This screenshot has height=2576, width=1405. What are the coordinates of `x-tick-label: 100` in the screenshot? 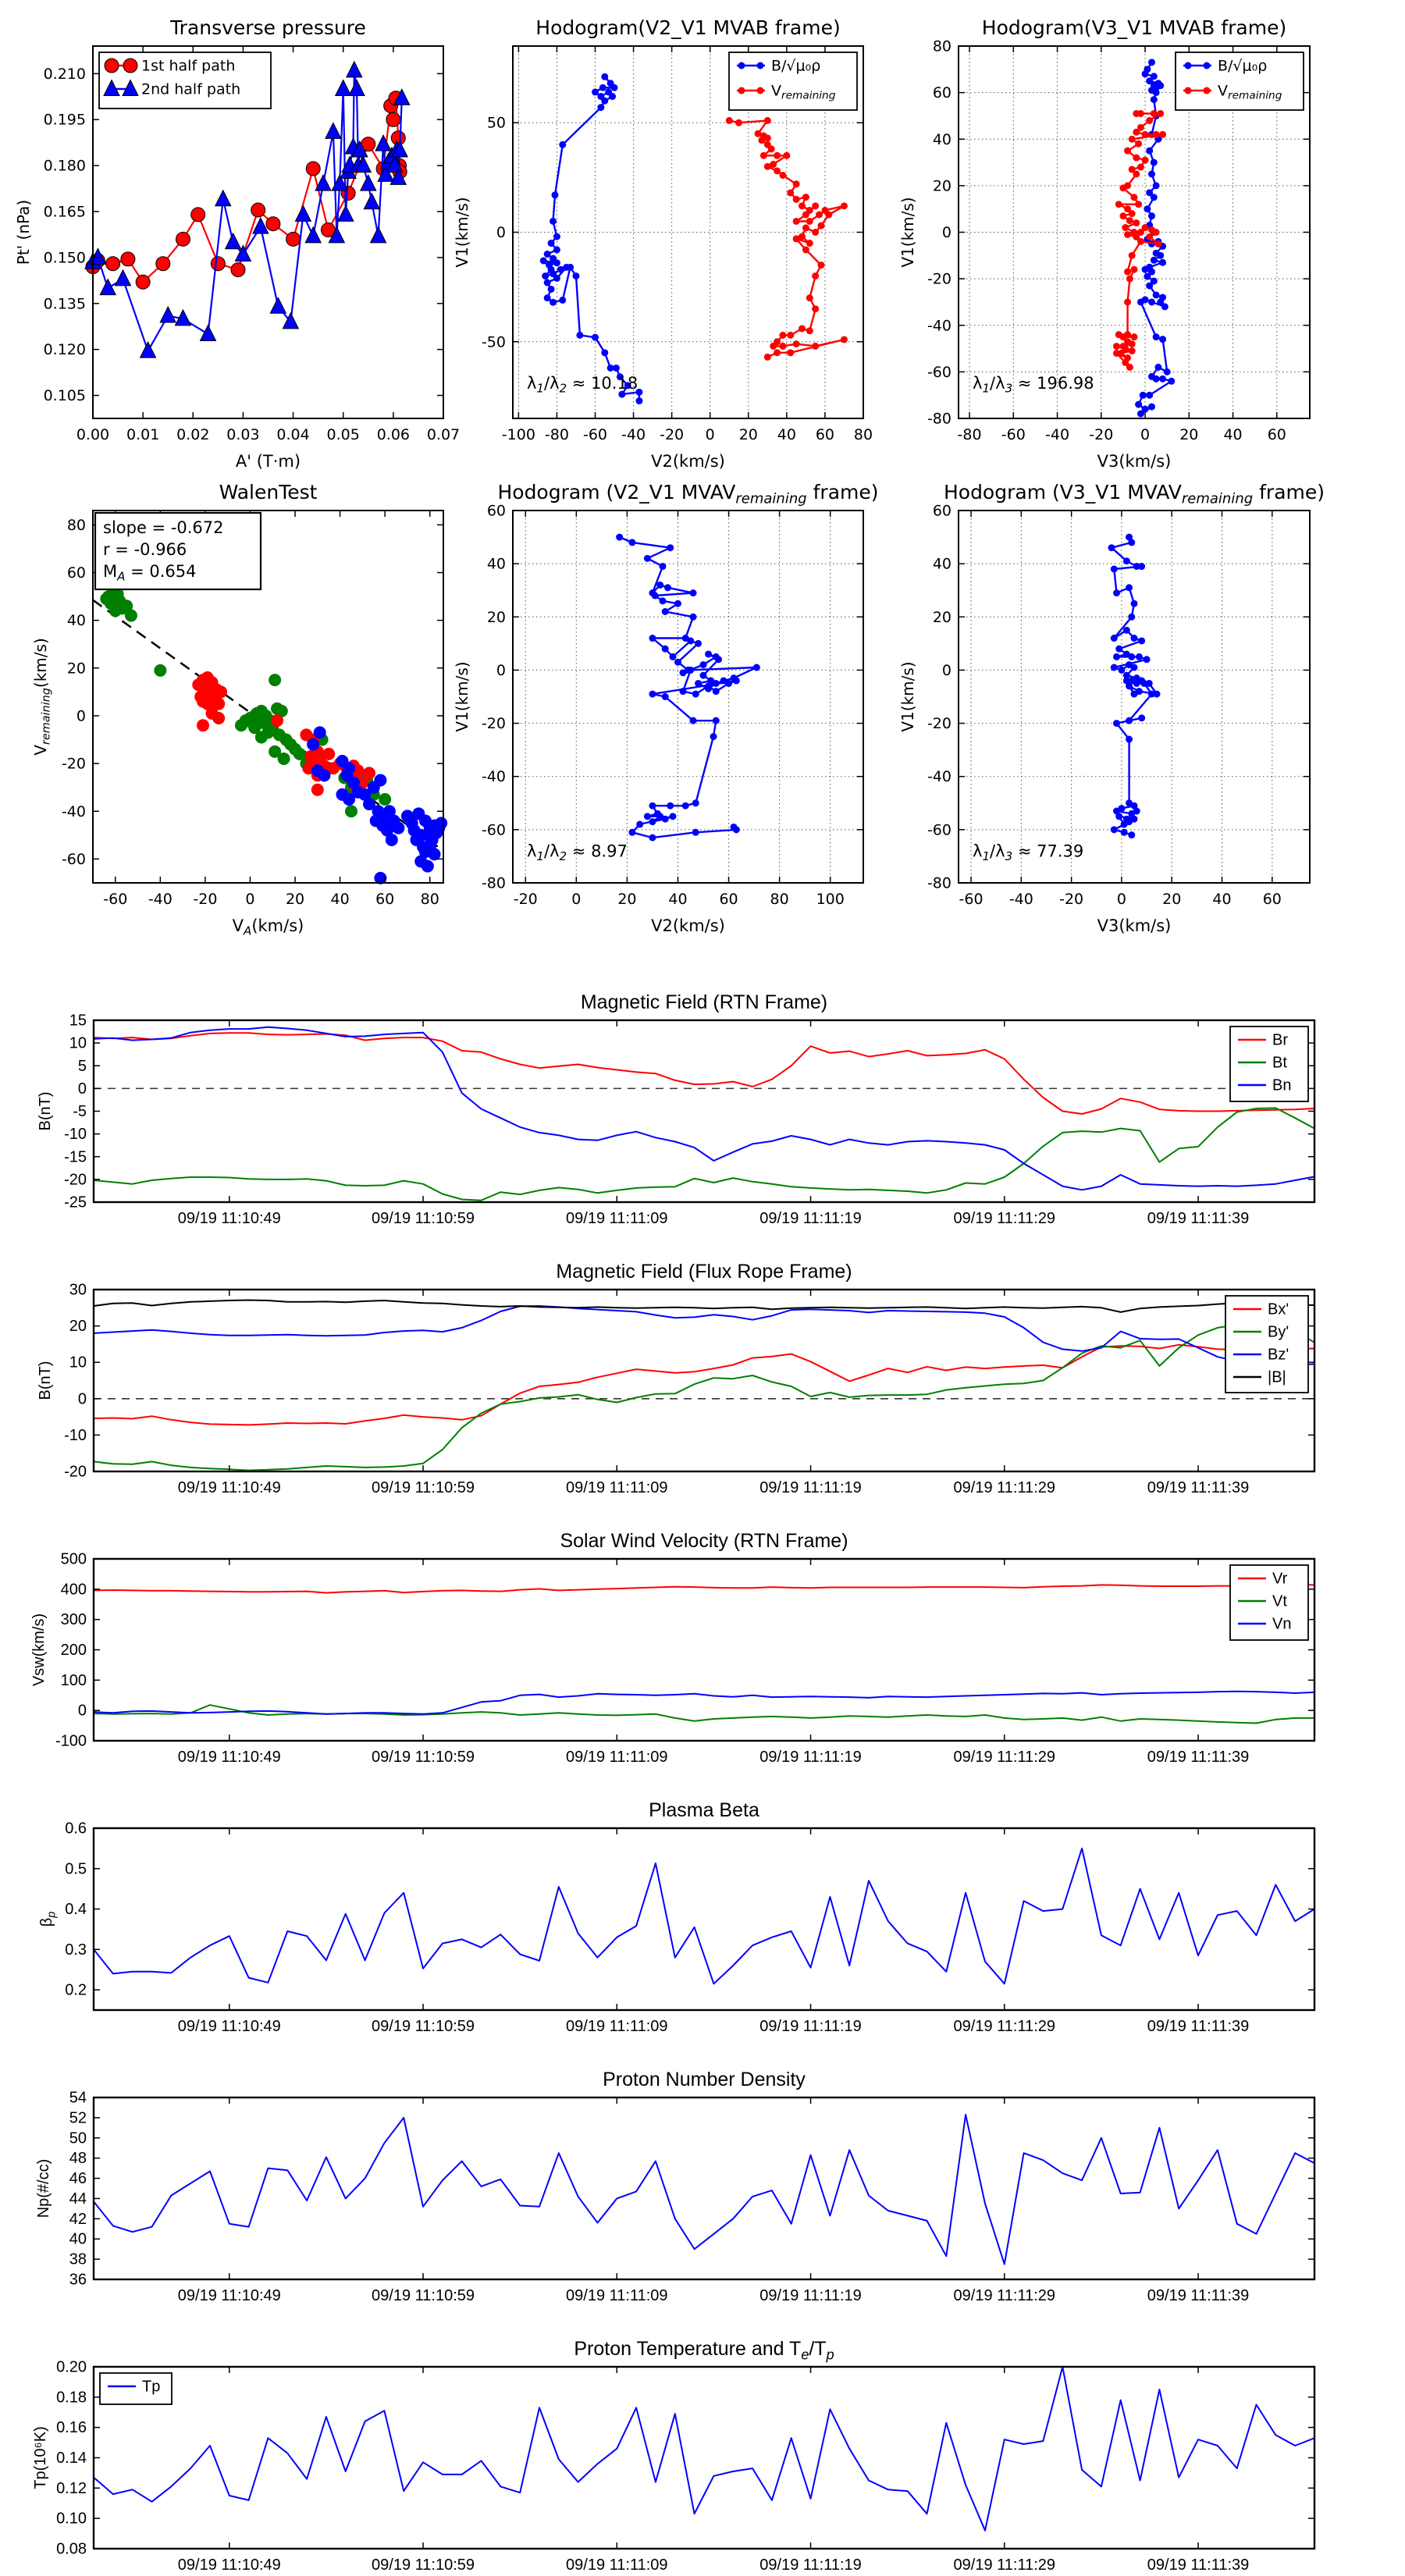 It's located at (830, 899).